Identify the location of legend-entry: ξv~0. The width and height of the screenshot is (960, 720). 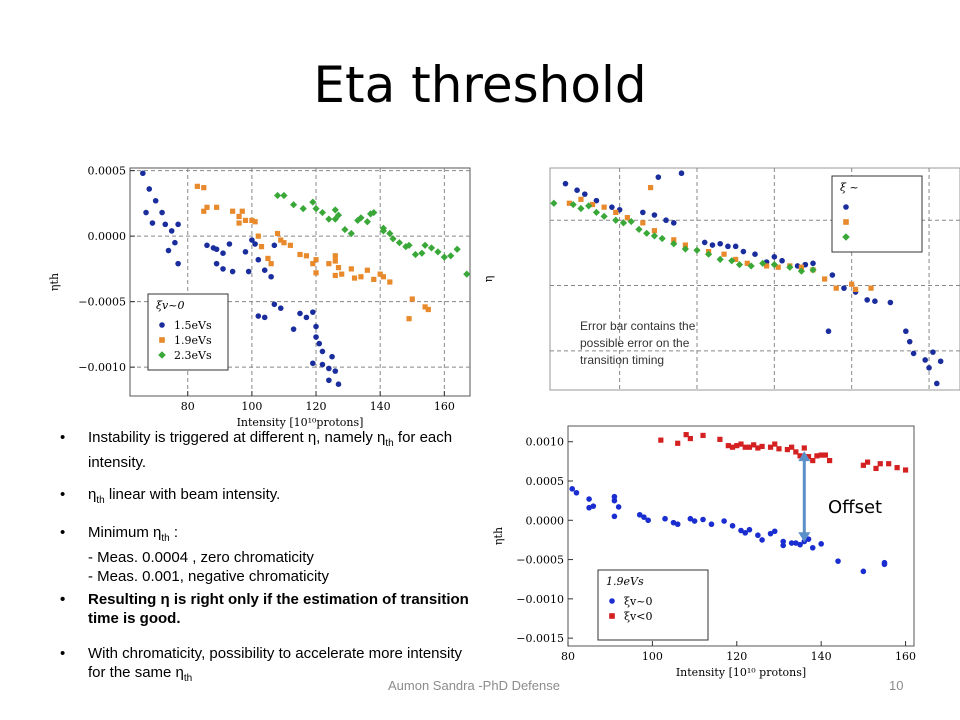
(638, 601).